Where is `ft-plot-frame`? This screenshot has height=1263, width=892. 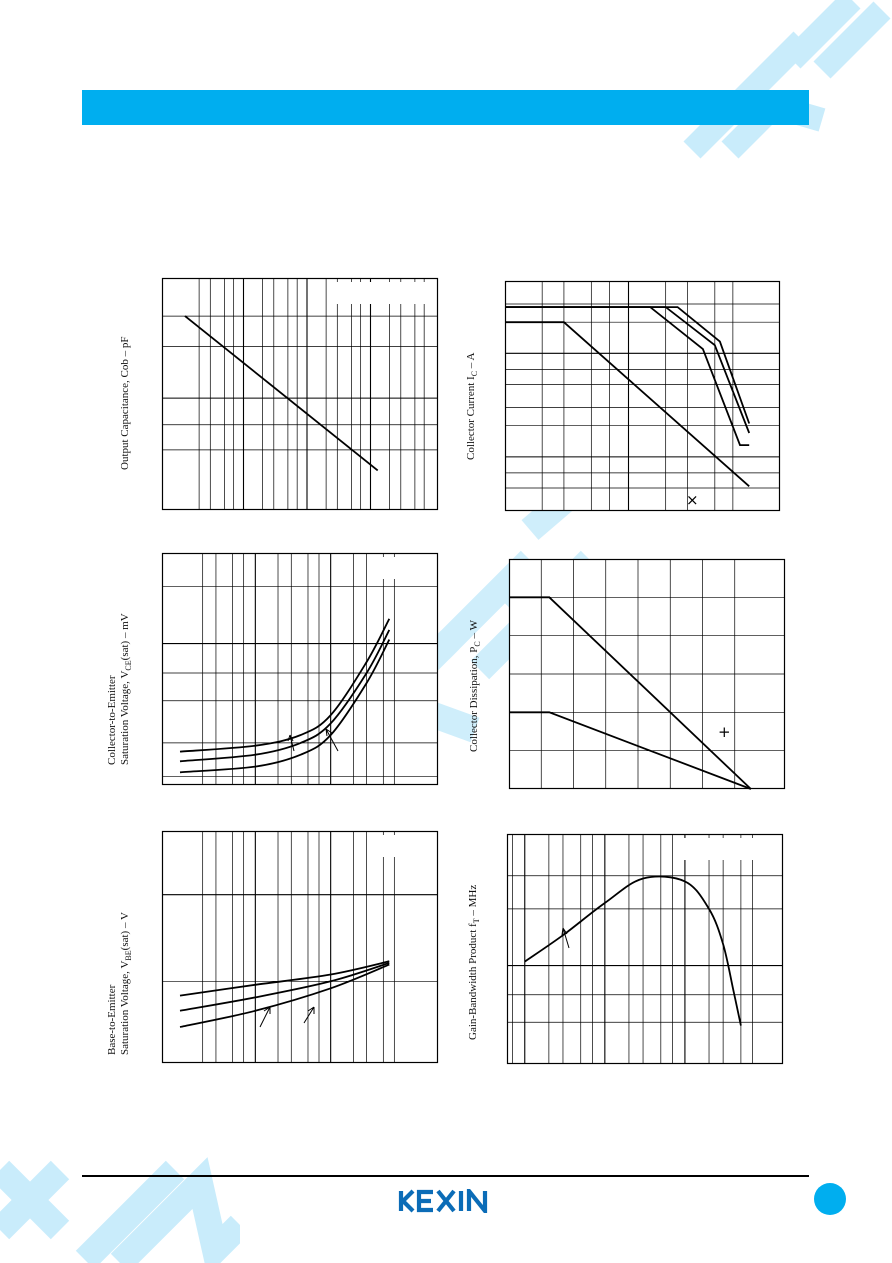
ft-plot-frame is located at coordinates (645, 949).